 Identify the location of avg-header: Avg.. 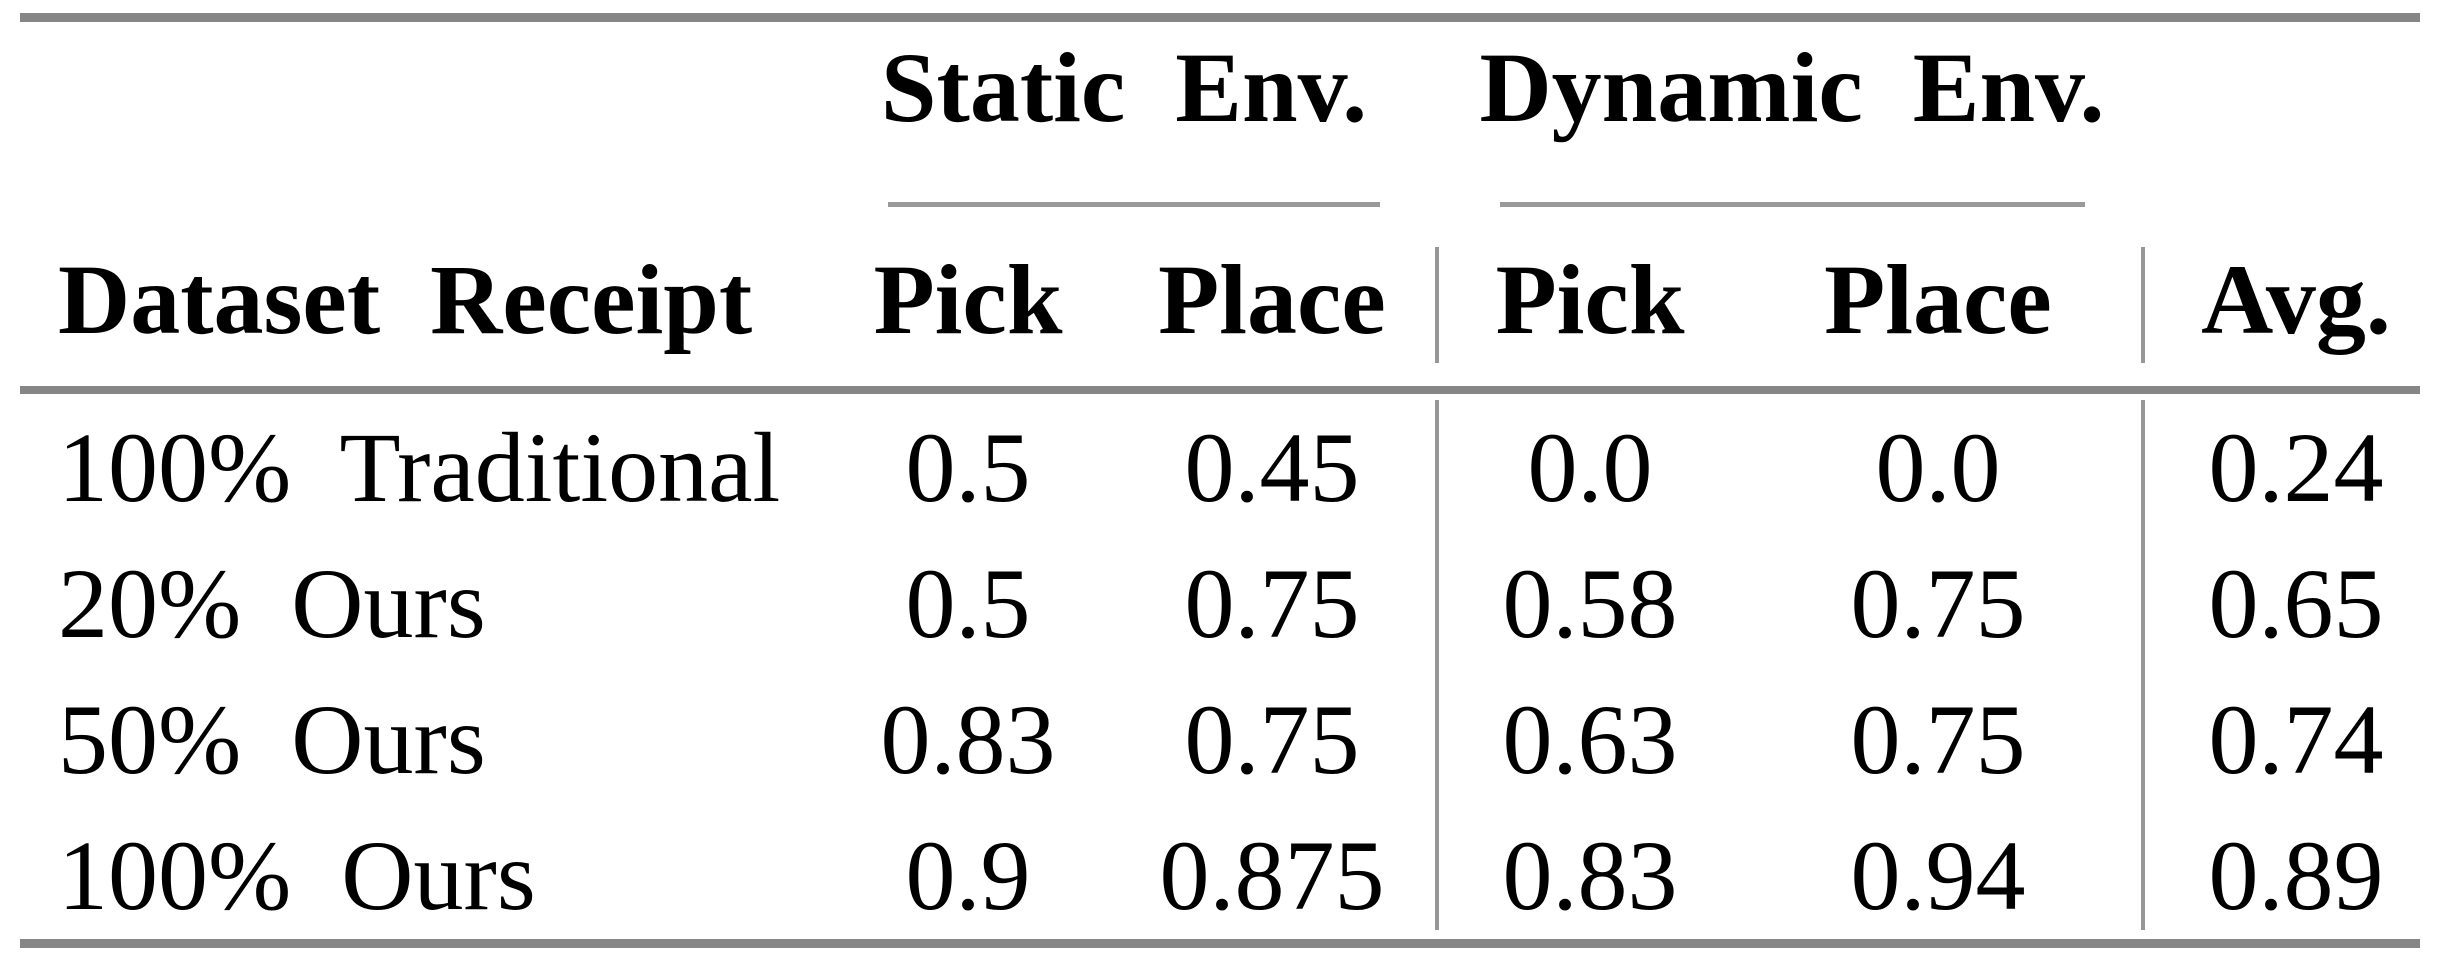
(2296, 299).